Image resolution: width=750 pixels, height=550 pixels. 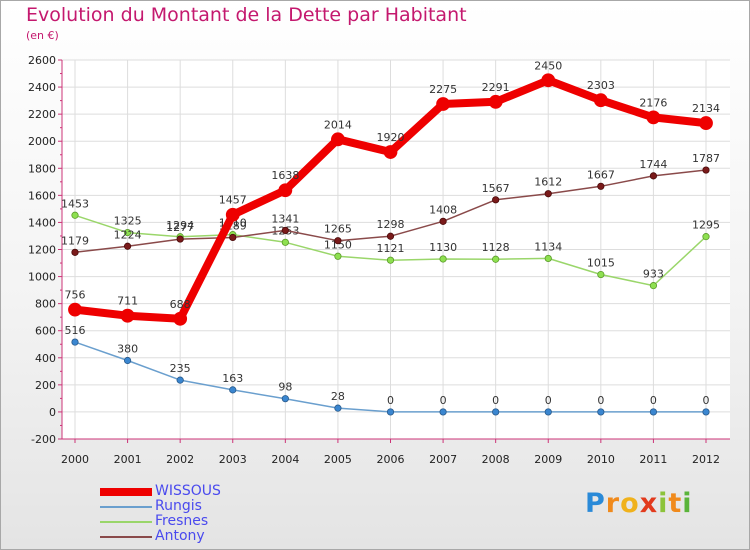 What do you see at coordinates (128, 221) in the screenshot?
I see `data-label-fresnes: 1325` at bounding box center [128, 221].